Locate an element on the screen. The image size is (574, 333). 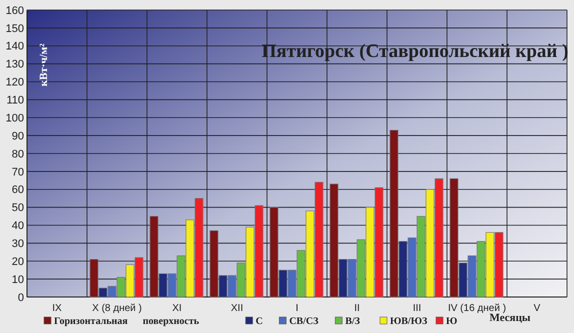
x-tick-label: III is located at coordinates (417, 308).